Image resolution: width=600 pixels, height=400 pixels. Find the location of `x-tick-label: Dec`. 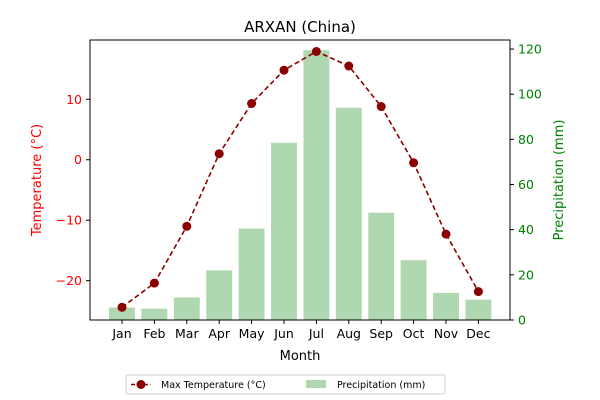

x-tick-label: Dec is located at coordinates (478, 333).